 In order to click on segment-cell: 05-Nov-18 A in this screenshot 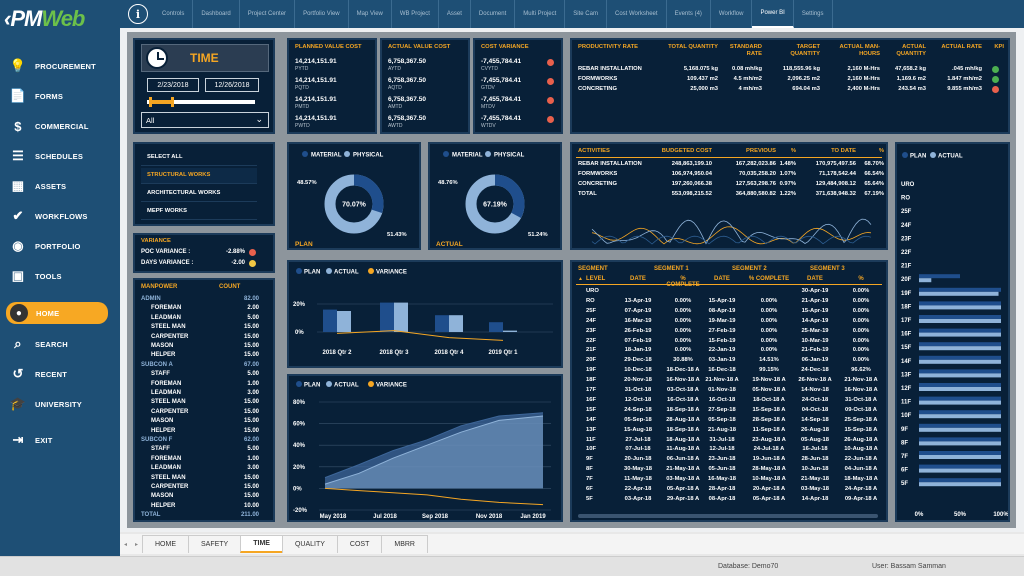, I will do `click(769, 390)`.